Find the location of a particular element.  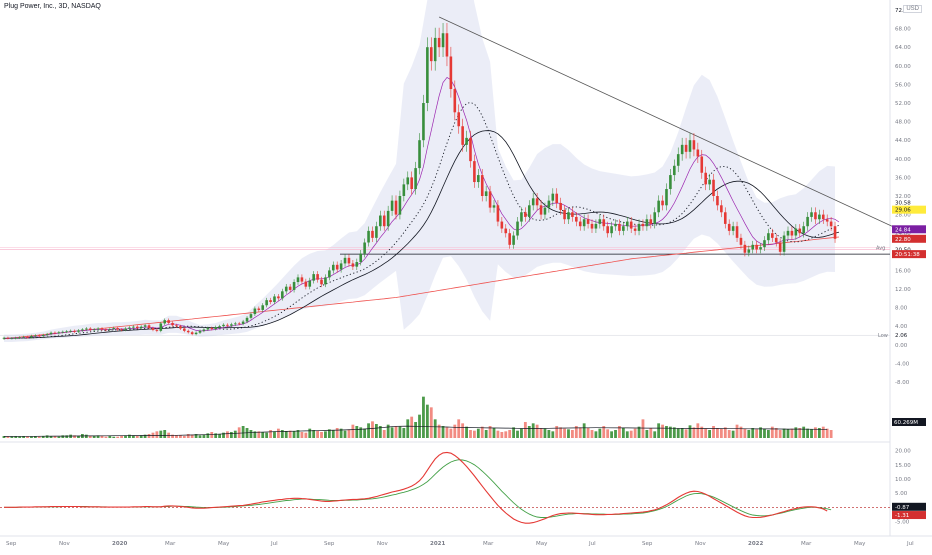

price-tick-label: 56.00 is located at coordinates (903, 85).